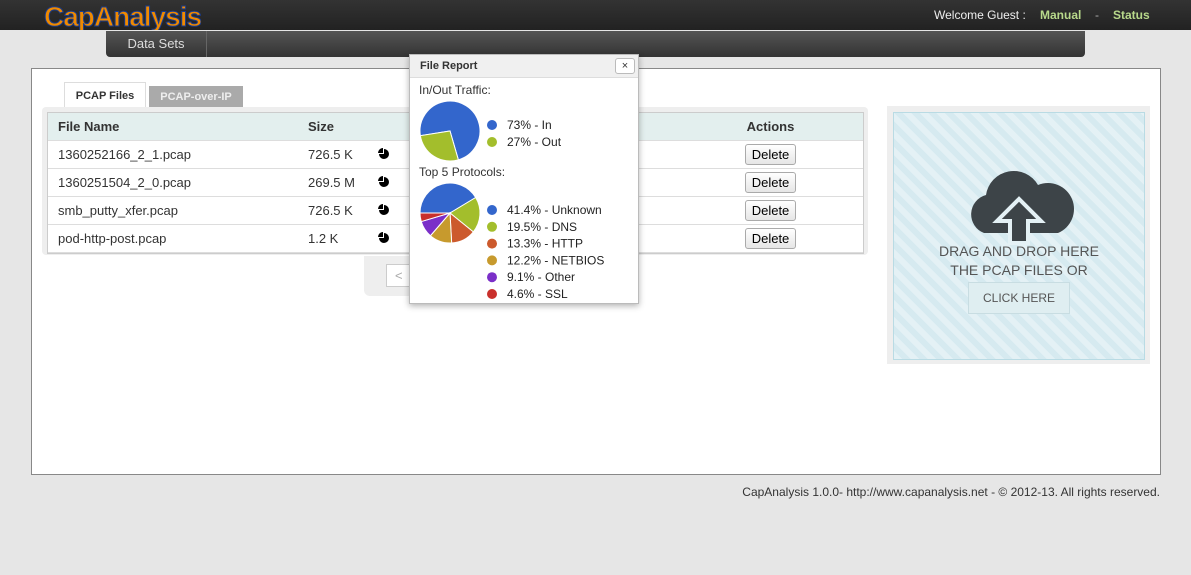 Image resolution: width=1191 pixels, height=575 pixels. Describe the element at coordinates (1019, 261) in the screenshot. I see `drop-text: DRAG AND DROP HERE THE PCAP FILES OR` at that location.